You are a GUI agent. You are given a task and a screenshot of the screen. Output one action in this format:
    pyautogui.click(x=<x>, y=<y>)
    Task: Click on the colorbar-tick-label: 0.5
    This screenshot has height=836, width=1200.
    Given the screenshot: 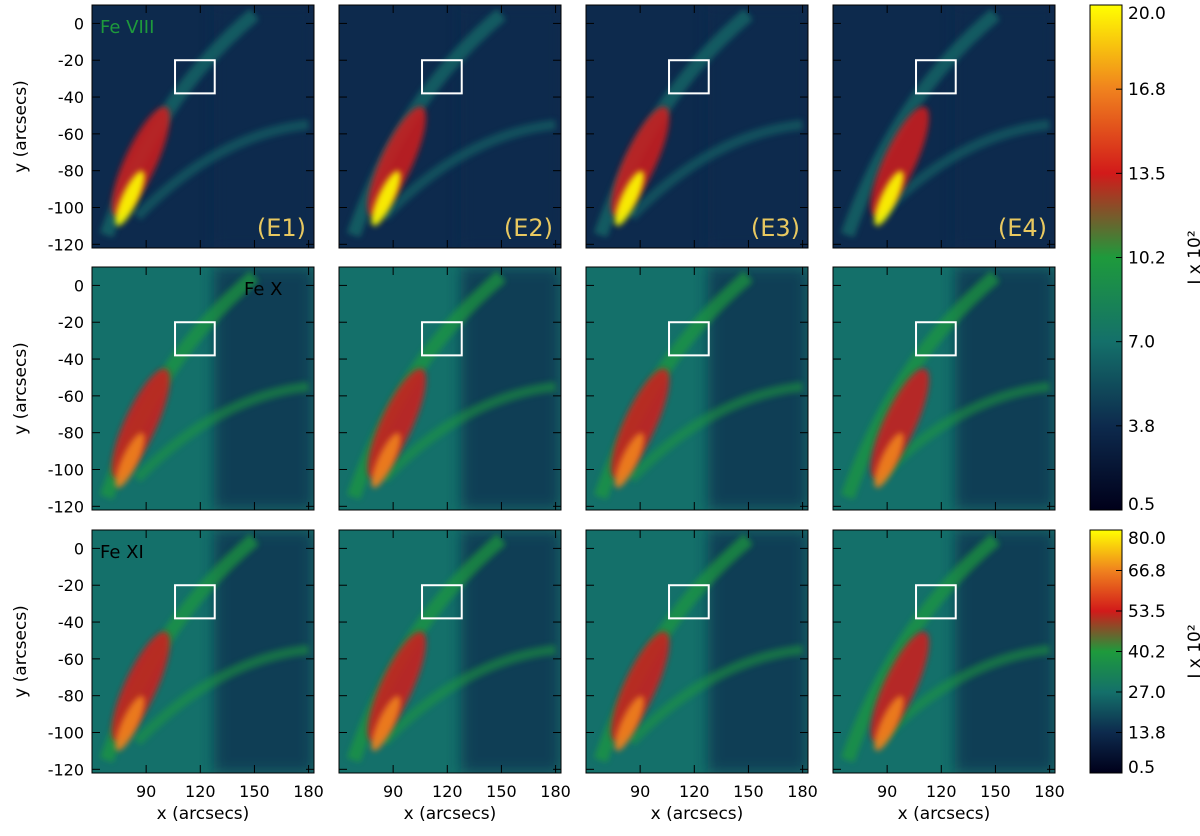 What is the action you would take?
    pyautogui.click(x=1141, y=505)
    